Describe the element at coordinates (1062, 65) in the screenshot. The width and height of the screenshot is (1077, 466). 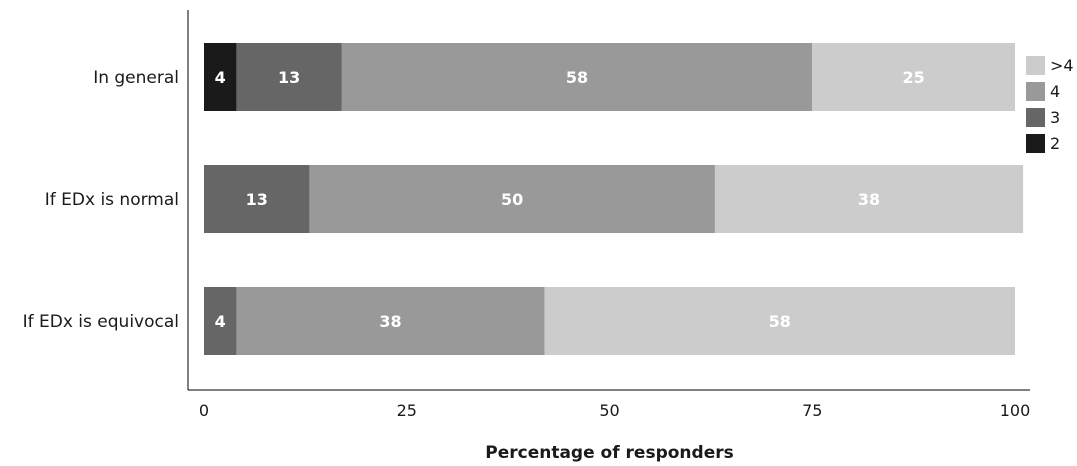
I see `legend-label-gt4: >4` at that location.